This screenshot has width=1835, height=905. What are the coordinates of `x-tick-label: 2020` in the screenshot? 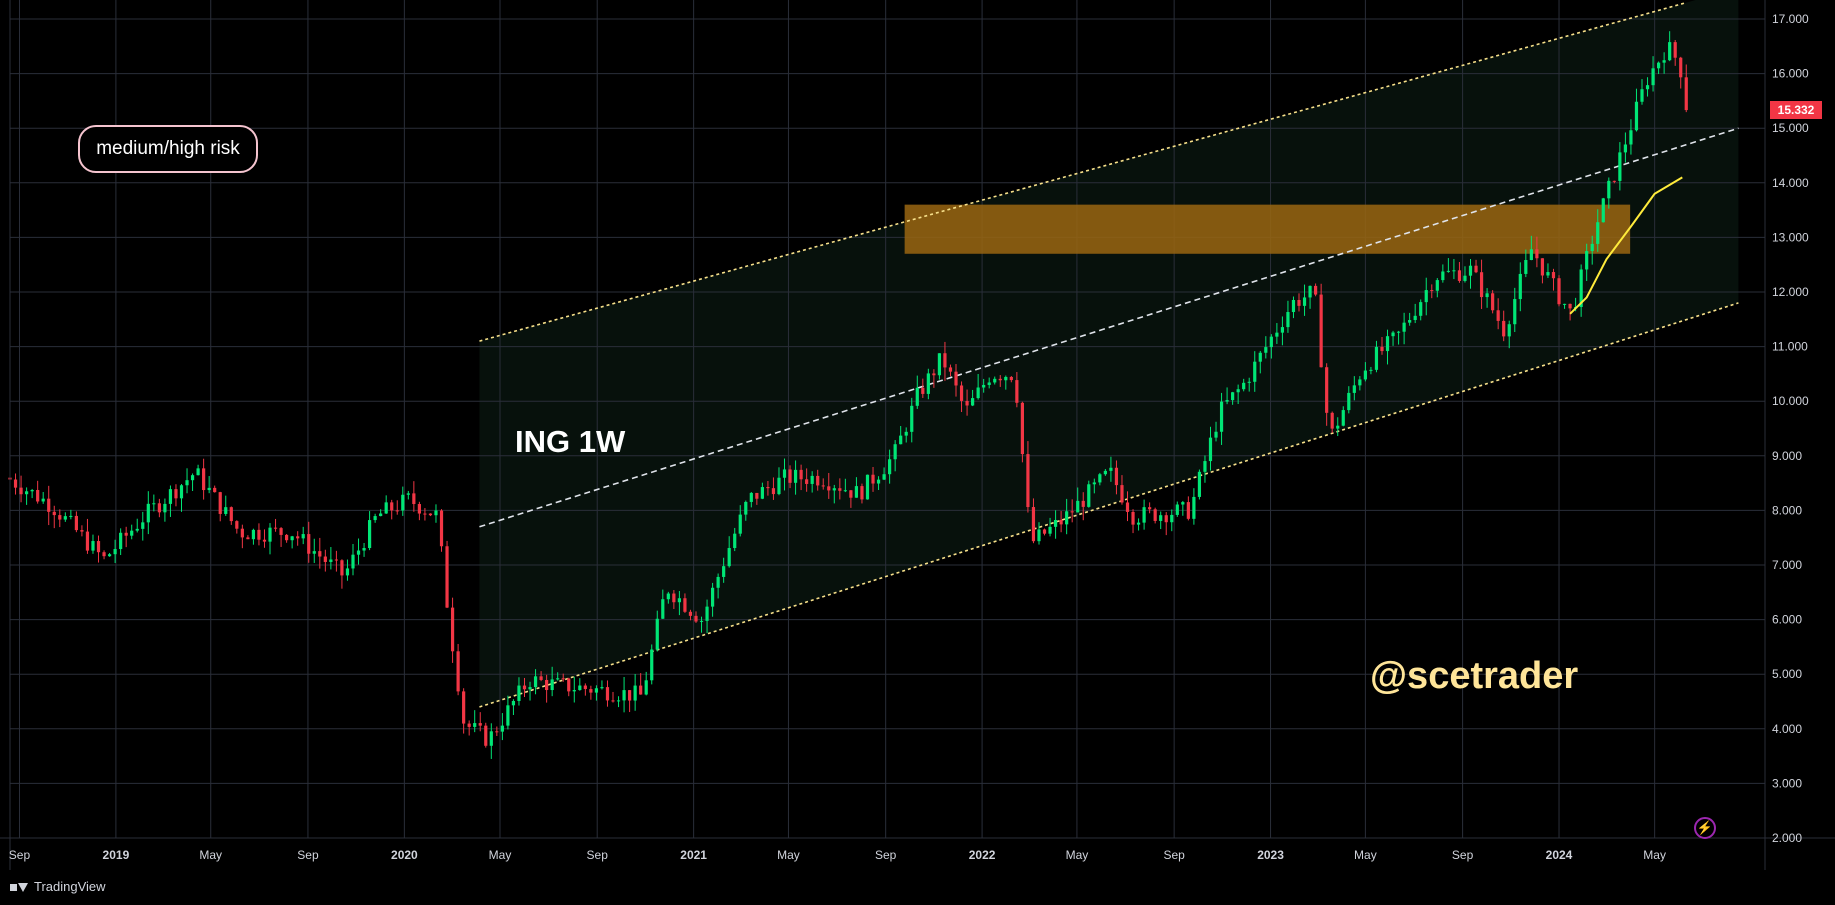 It's located at (404, 855).